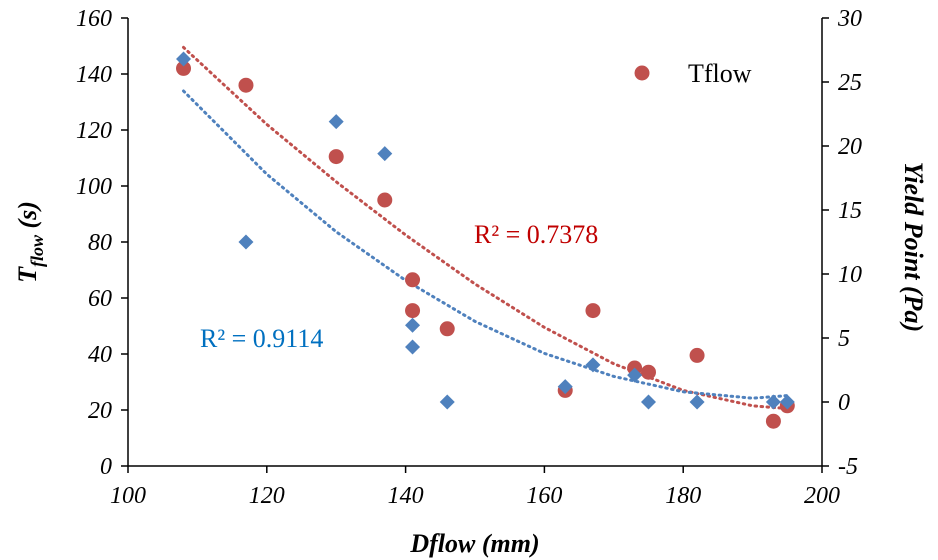  What do you see at coordinates (261, 338) in the screenshot?
I see `r2-label-blue: R² = 0.9114` at bounding box center [261, 338].